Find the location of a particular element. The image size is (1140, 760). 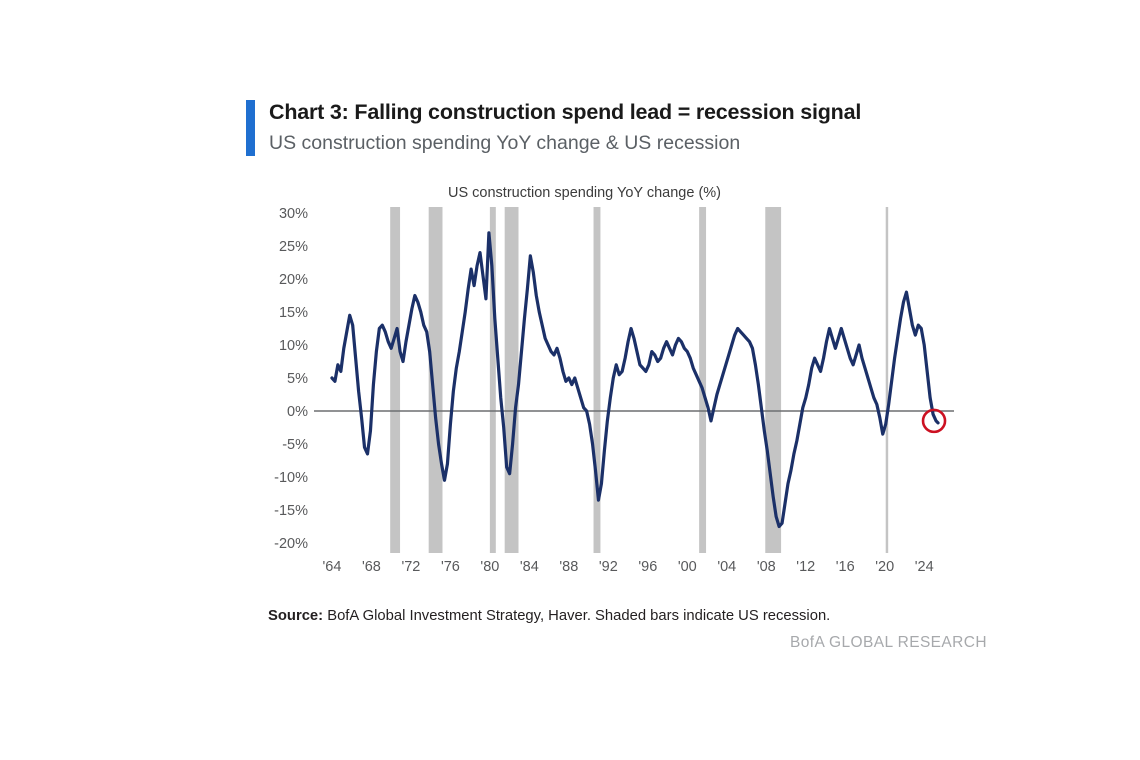

x-axis-tick-label: '80 is located at coordinates (489, 567).